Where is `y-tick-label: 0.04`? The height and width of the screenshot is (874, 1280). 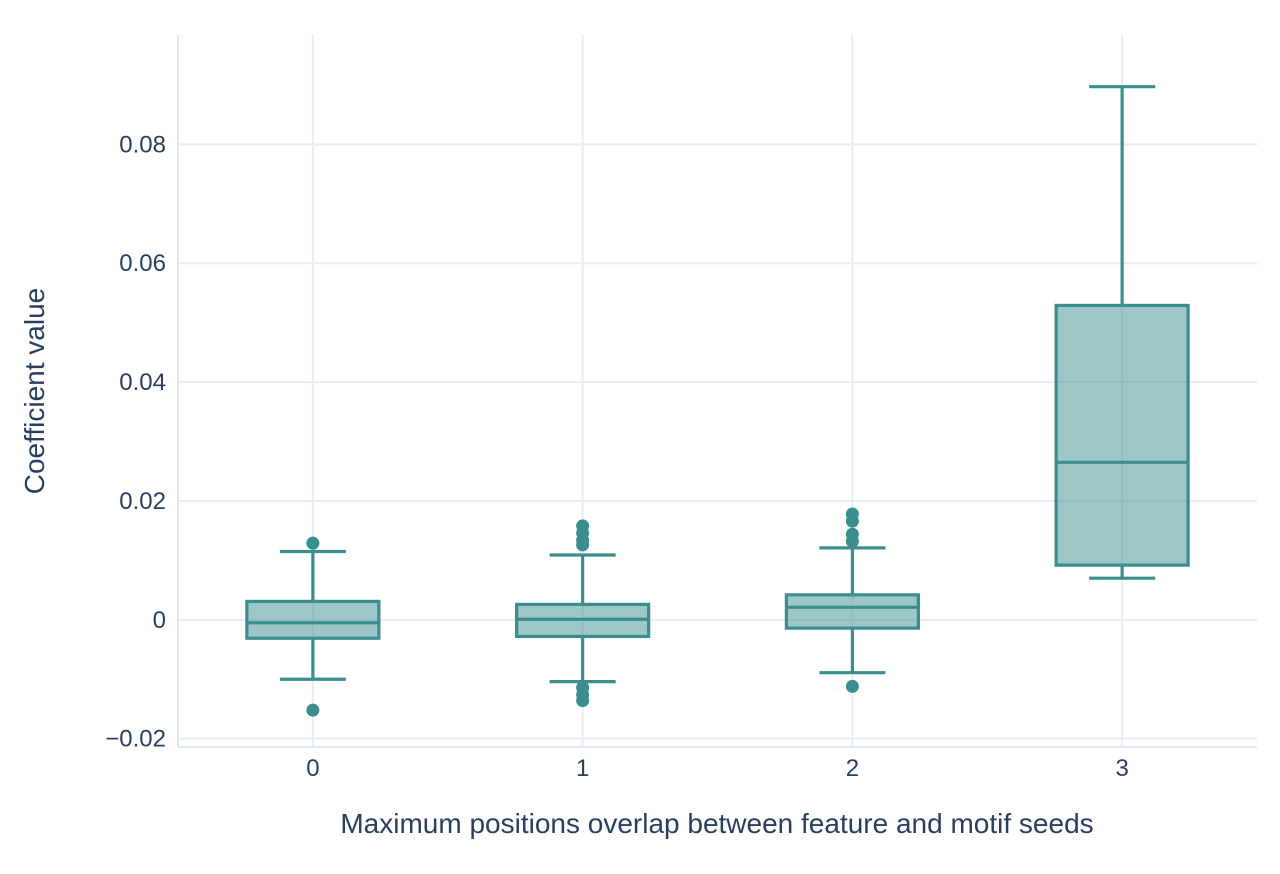 y-tick-label: 0.04 is located at coordinates (142, 382).